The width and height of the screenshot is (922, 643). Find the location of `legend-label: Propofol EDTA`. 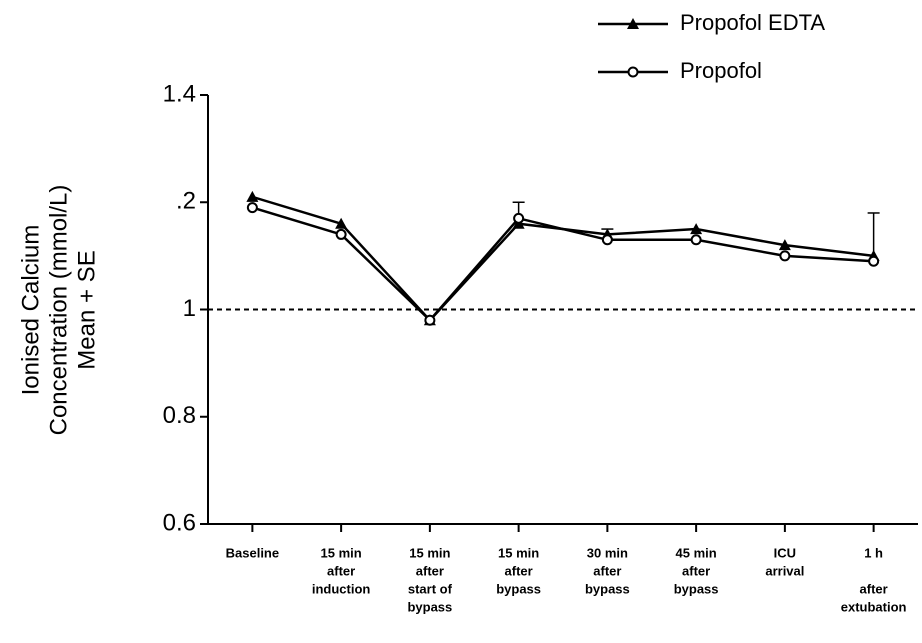

legend-label: Propofol EDTA is located at coordinates (752, 22).